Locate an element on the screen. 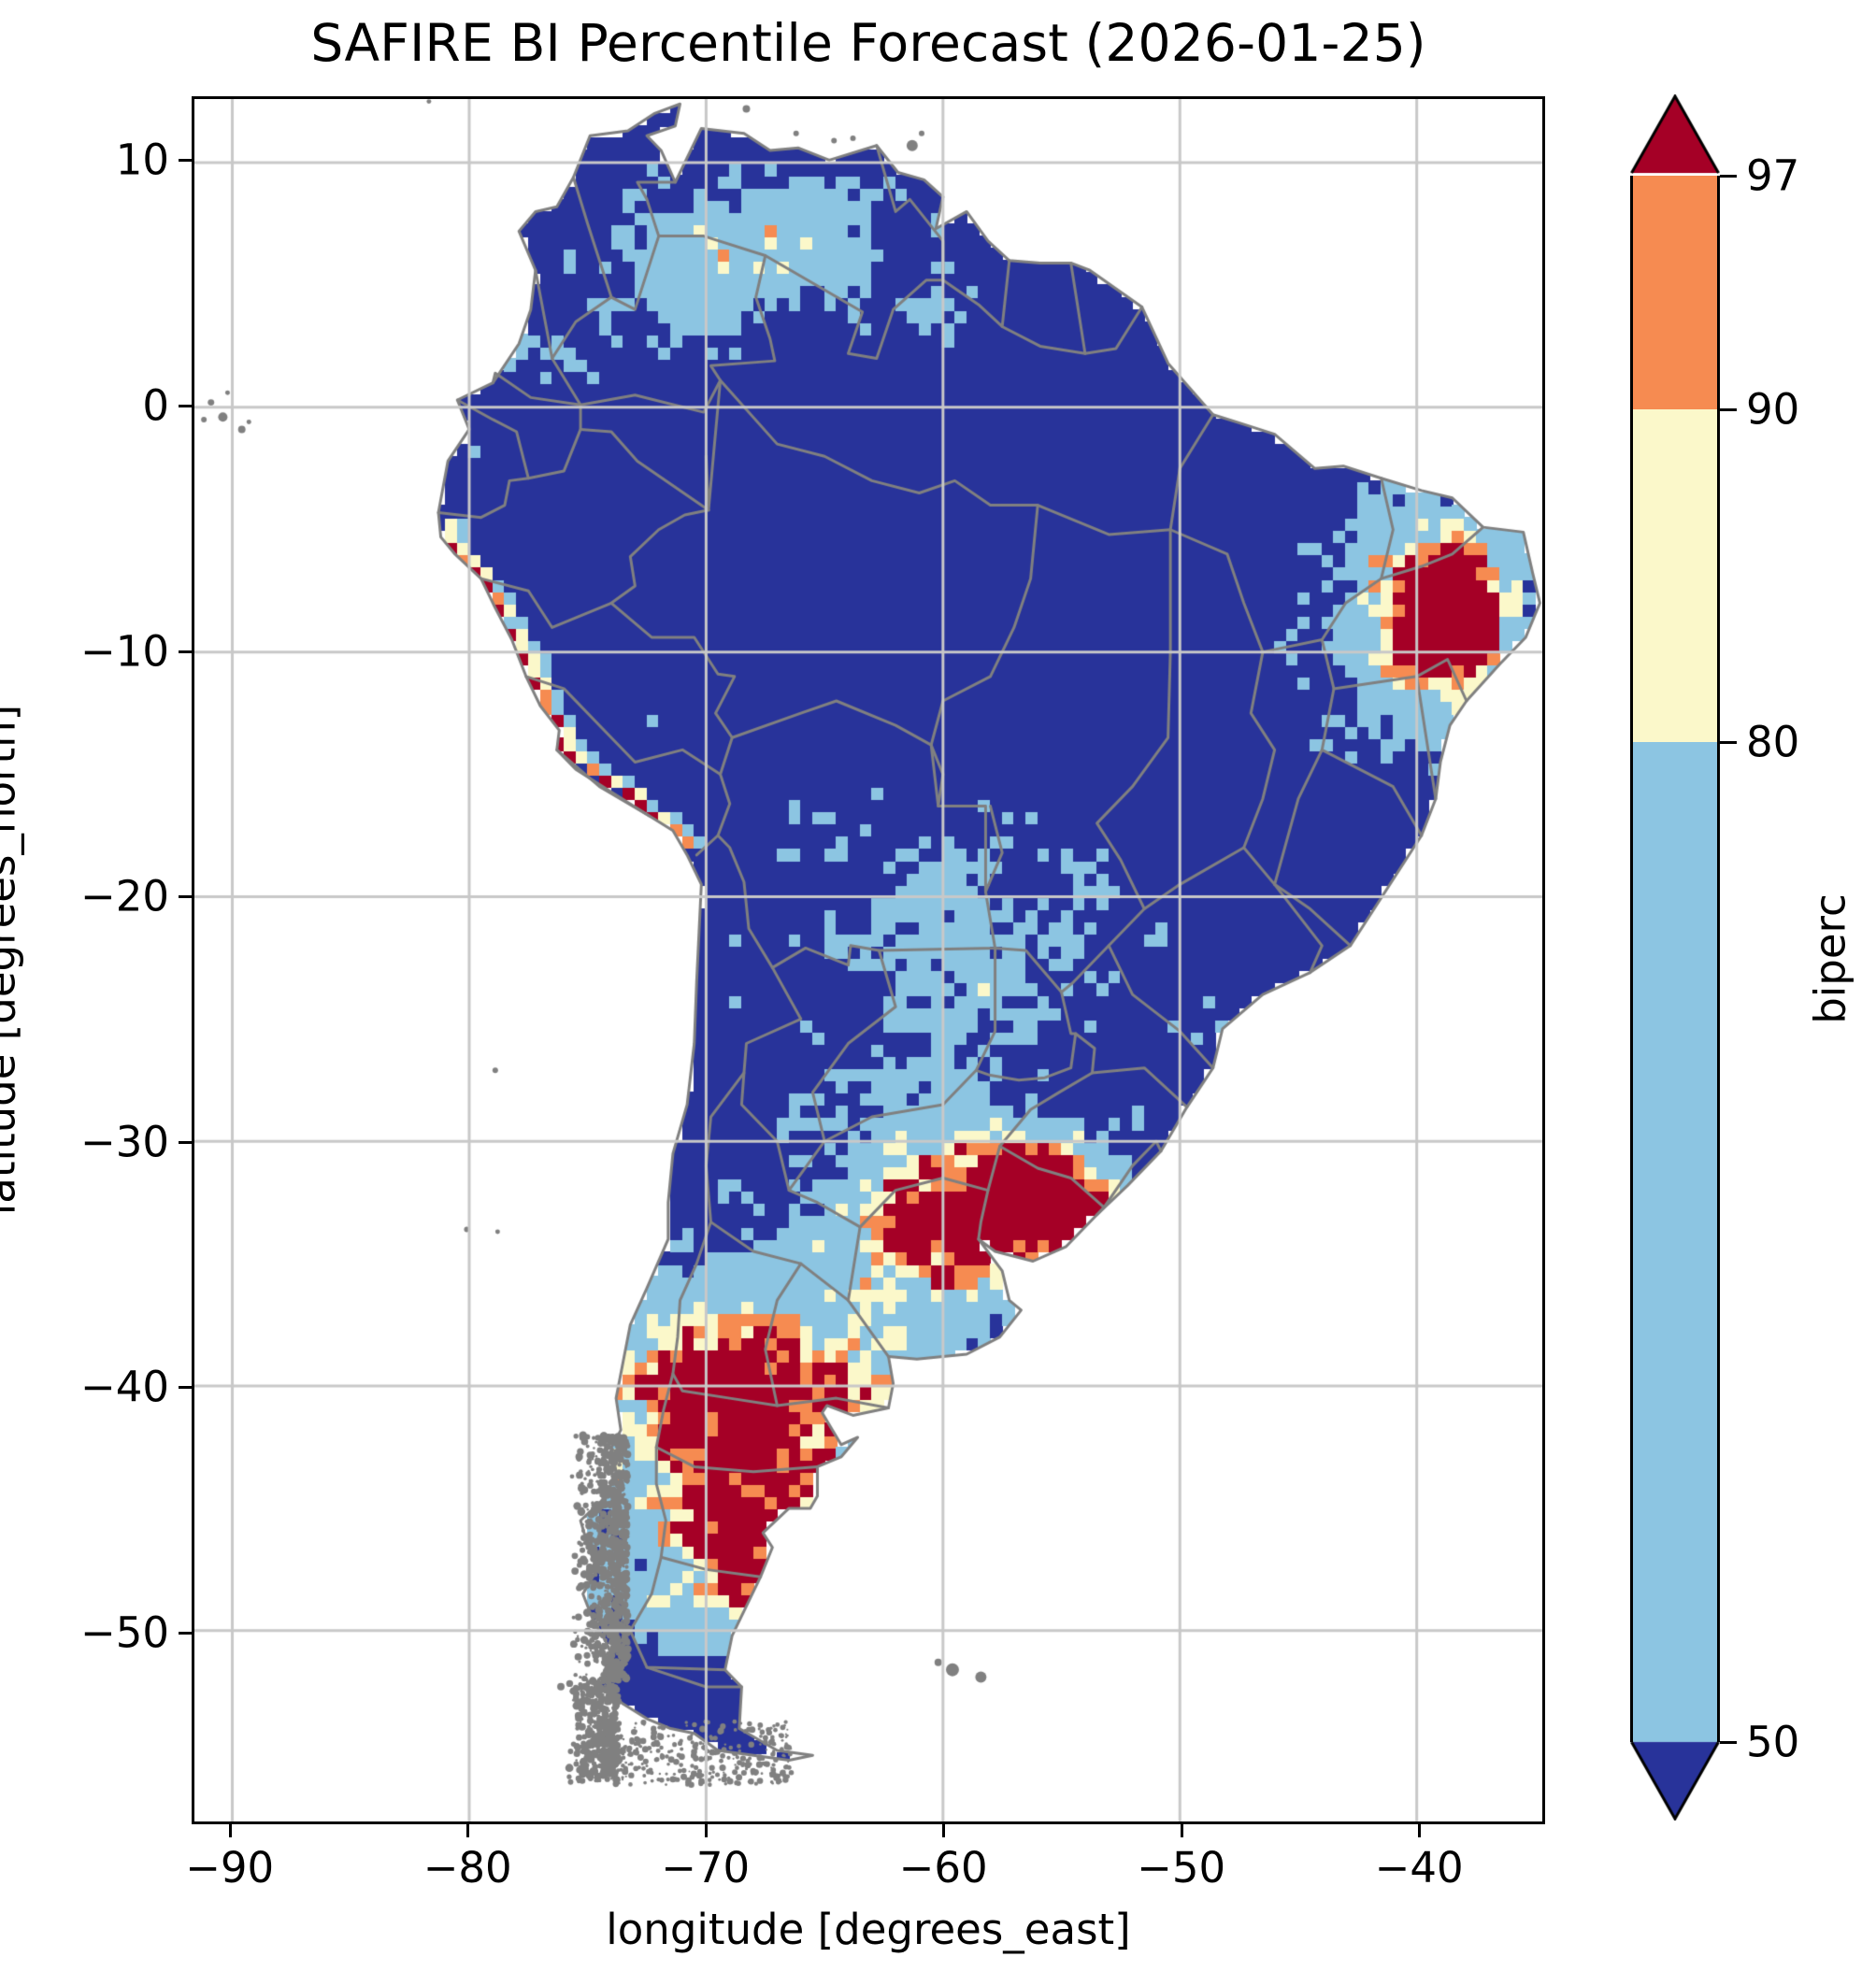 The image size is (1876, 1971). colorbar-tick-label: 90 is located at coordinates (1773, 410).